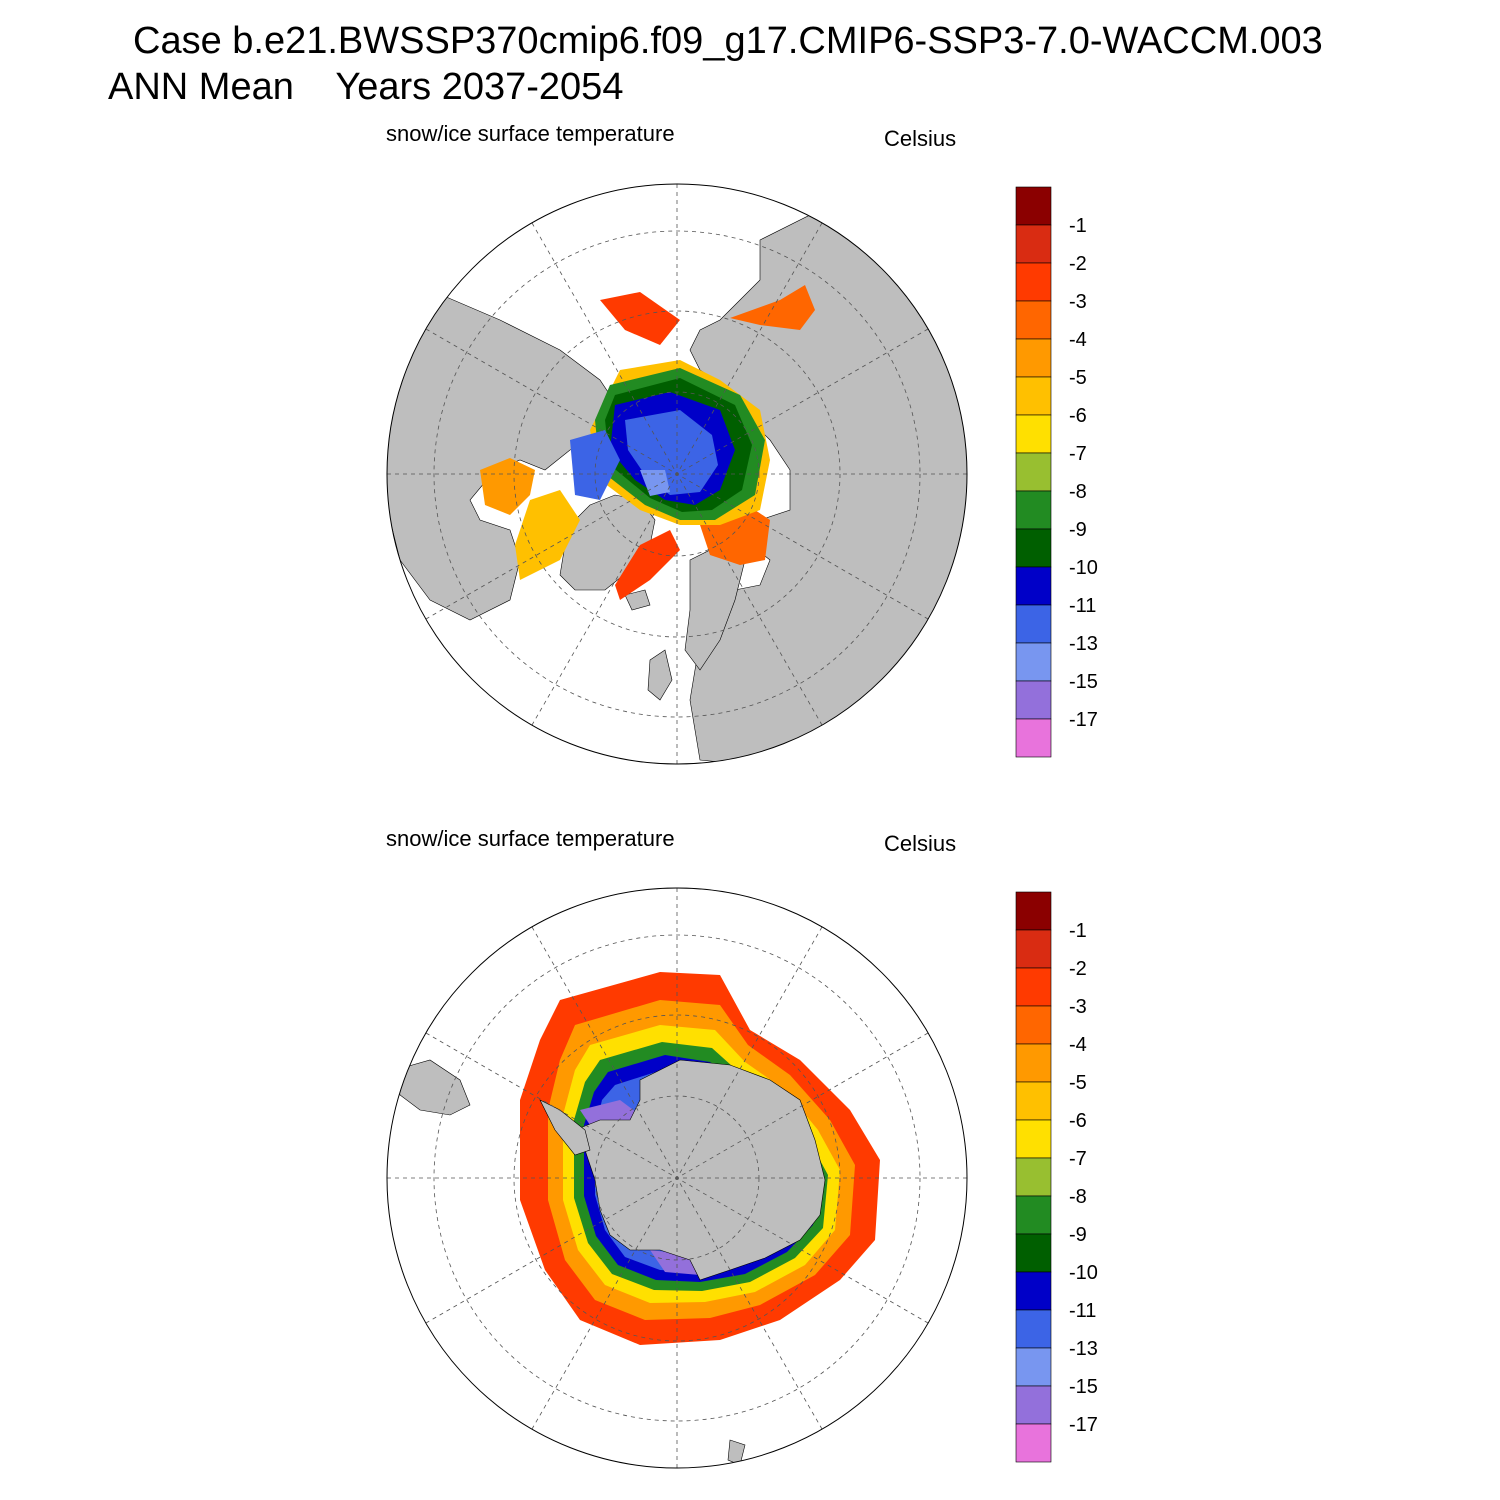 The image size is (1500, 1500). Describe the element at coordinates (547, 535) in the screenshot. I see `north-ice-baffin` at that location.